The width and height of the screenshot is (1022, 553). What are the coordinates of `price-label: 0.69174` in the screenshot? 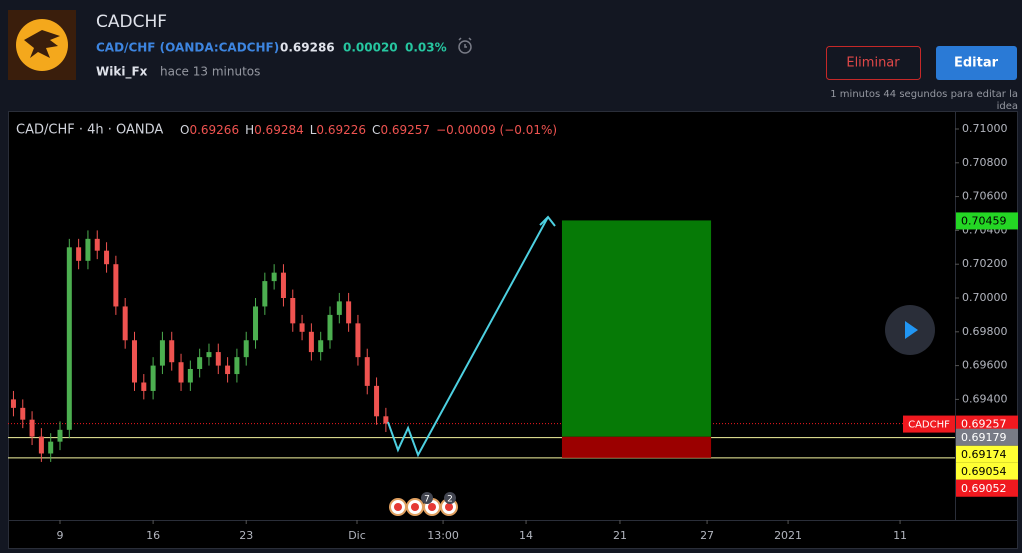 It's located at (984, 454).